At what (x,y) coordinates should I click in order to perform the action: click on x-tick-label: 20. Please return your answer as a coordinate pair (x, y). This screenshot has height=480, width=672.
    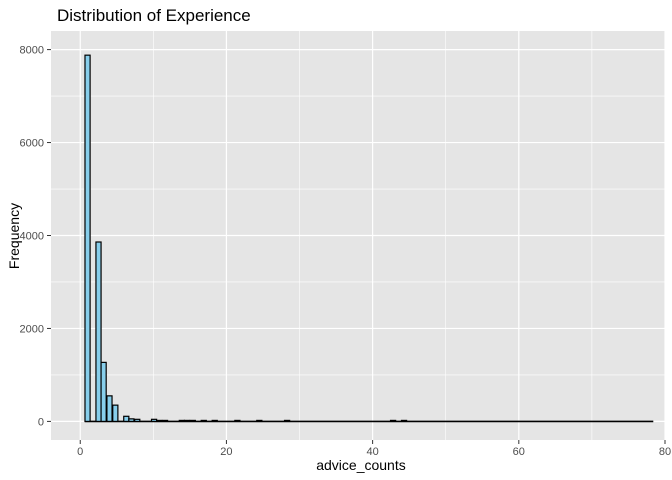
    Looking at the image, I should click on (226, 452).